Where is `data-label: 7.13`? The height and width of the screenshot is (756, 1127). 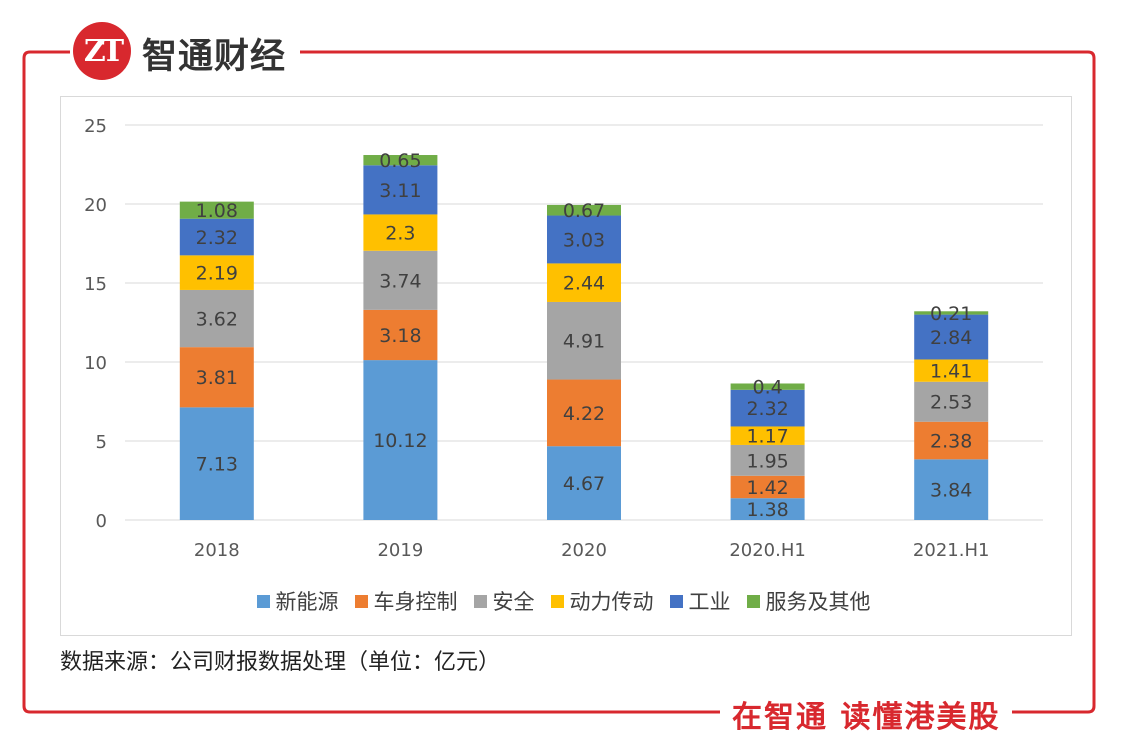
data-label: 7.13 is located at coordinates (217, 465).